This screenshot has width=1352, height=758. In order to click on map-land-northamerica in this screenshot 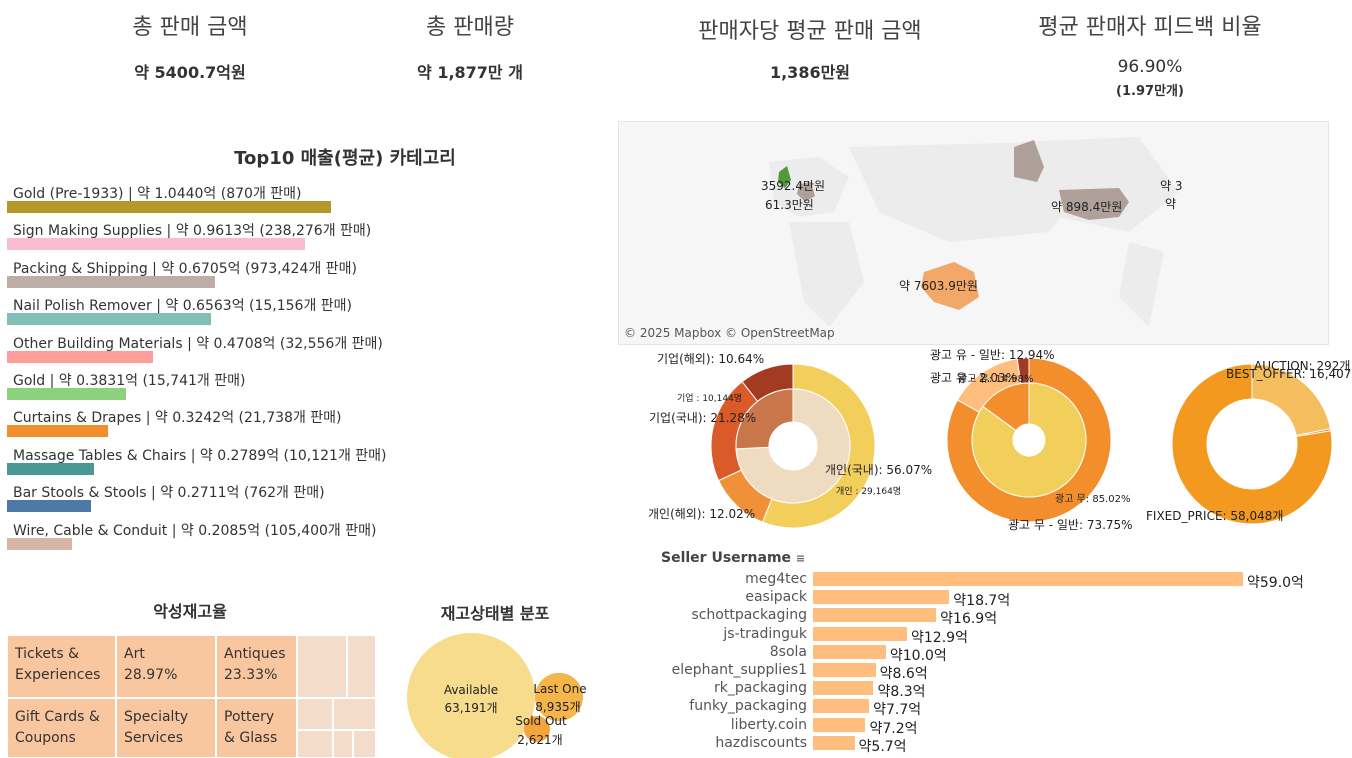, I will do `click(1099, 184)`.